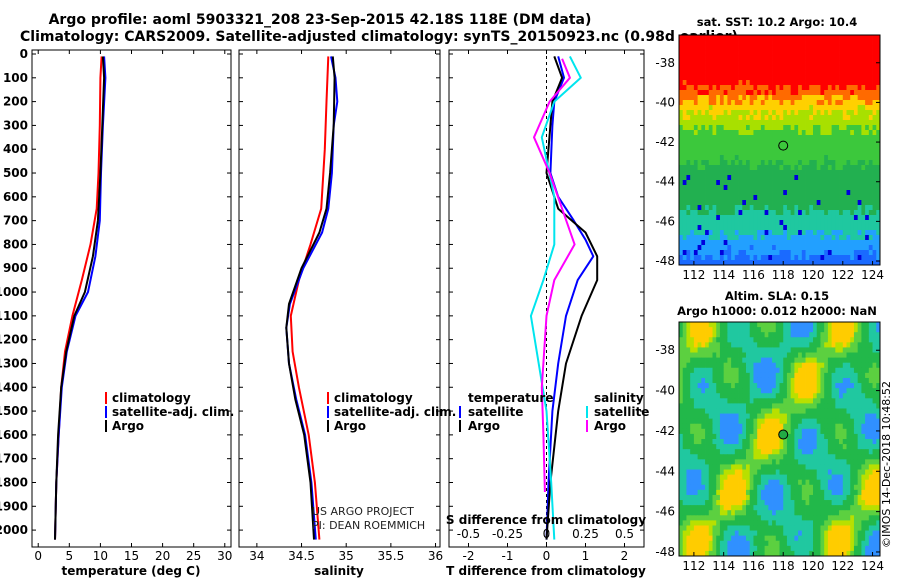 The height and width of the screenshot is (580, 900). I want to click on lat-tick-label: -48, so click(665, 261).